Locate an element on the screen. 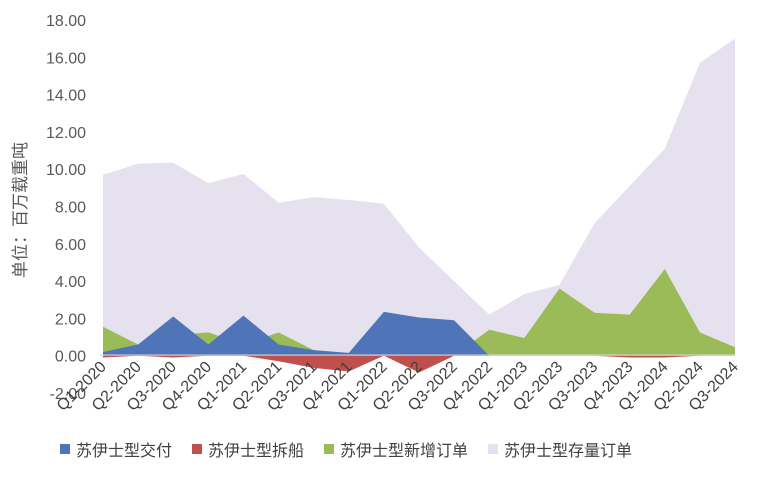 This screenshot has width=766, height=484. y-tick-label: 2.00 is located at coordinates (70, 319).